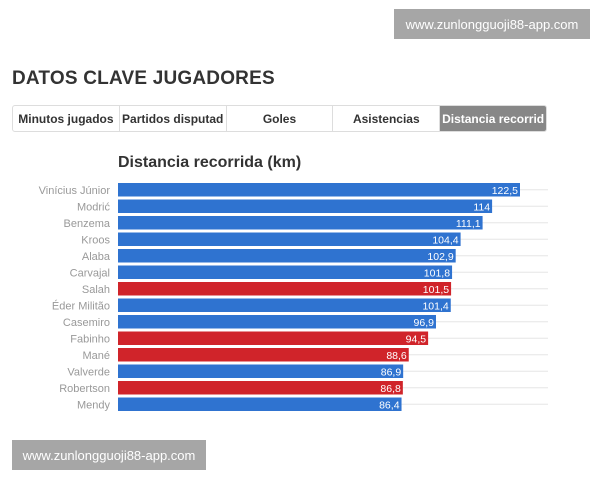  Describe the element at coordinates (84, 389) in the screenshot. I see `category-label: Robertson` at that location.